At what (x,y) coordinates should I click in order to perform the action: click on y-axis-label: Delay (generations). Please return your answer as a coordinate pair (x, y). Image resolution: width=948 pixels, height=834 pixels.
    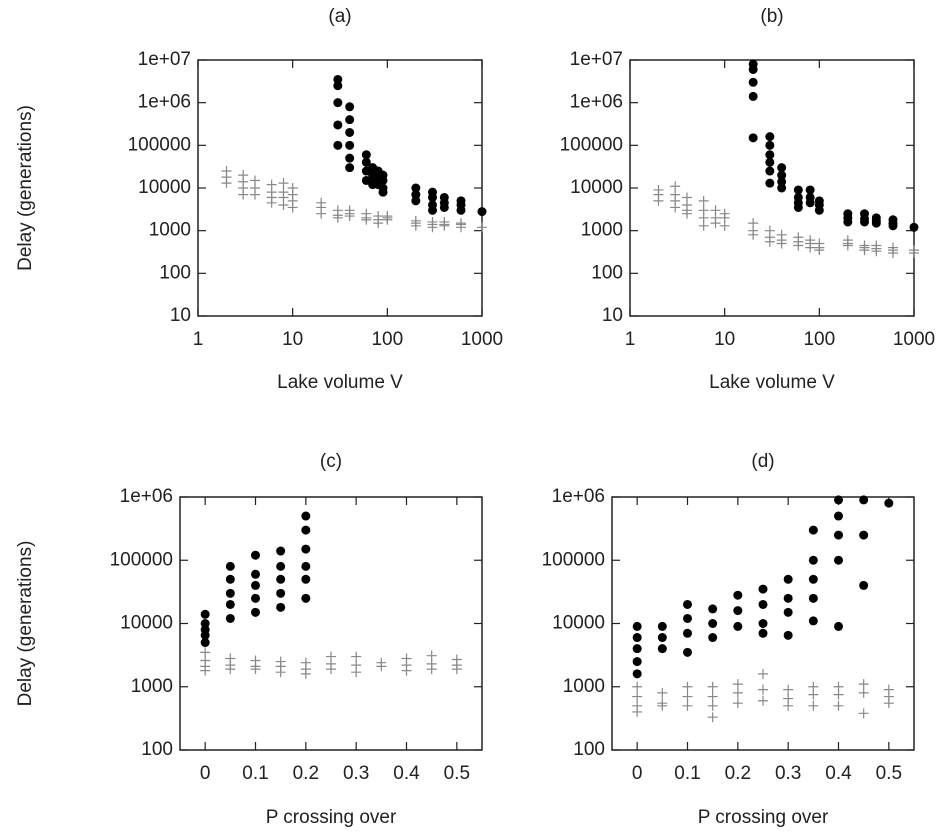
    Looking at the image, I should click on (25, 624).